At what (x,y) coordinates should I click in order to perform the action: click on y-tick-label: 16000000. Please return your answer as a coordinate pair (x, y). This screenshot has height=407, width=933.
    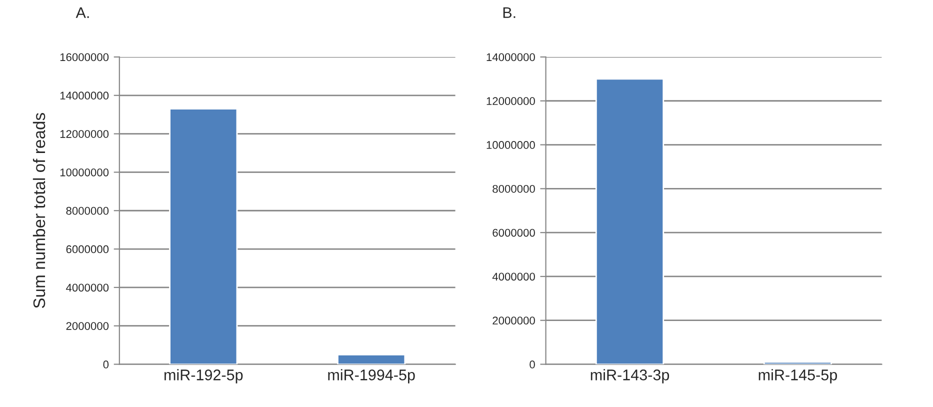
    Looking at the image, I should click on (84, 57).